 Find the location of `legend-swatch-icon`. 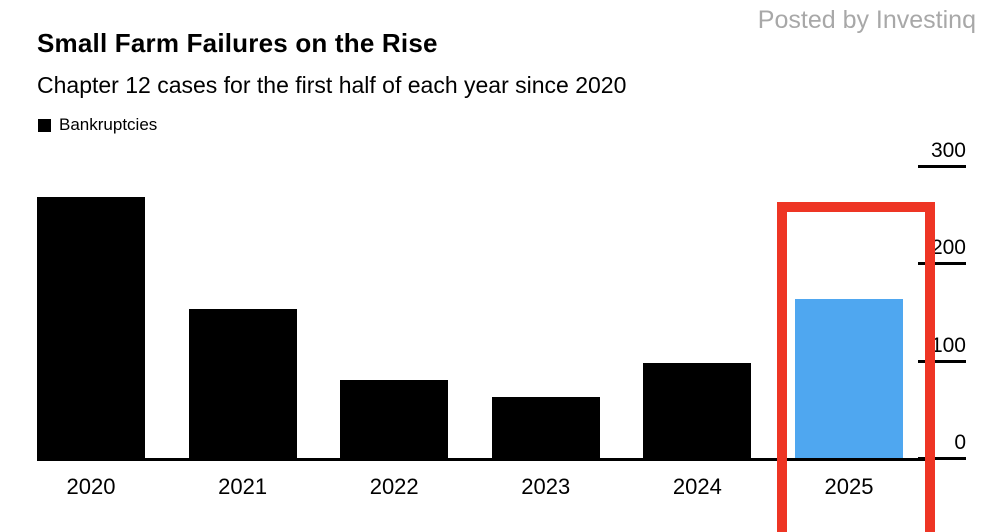

legend-swatch-icon is located at coordinates (44, 125).